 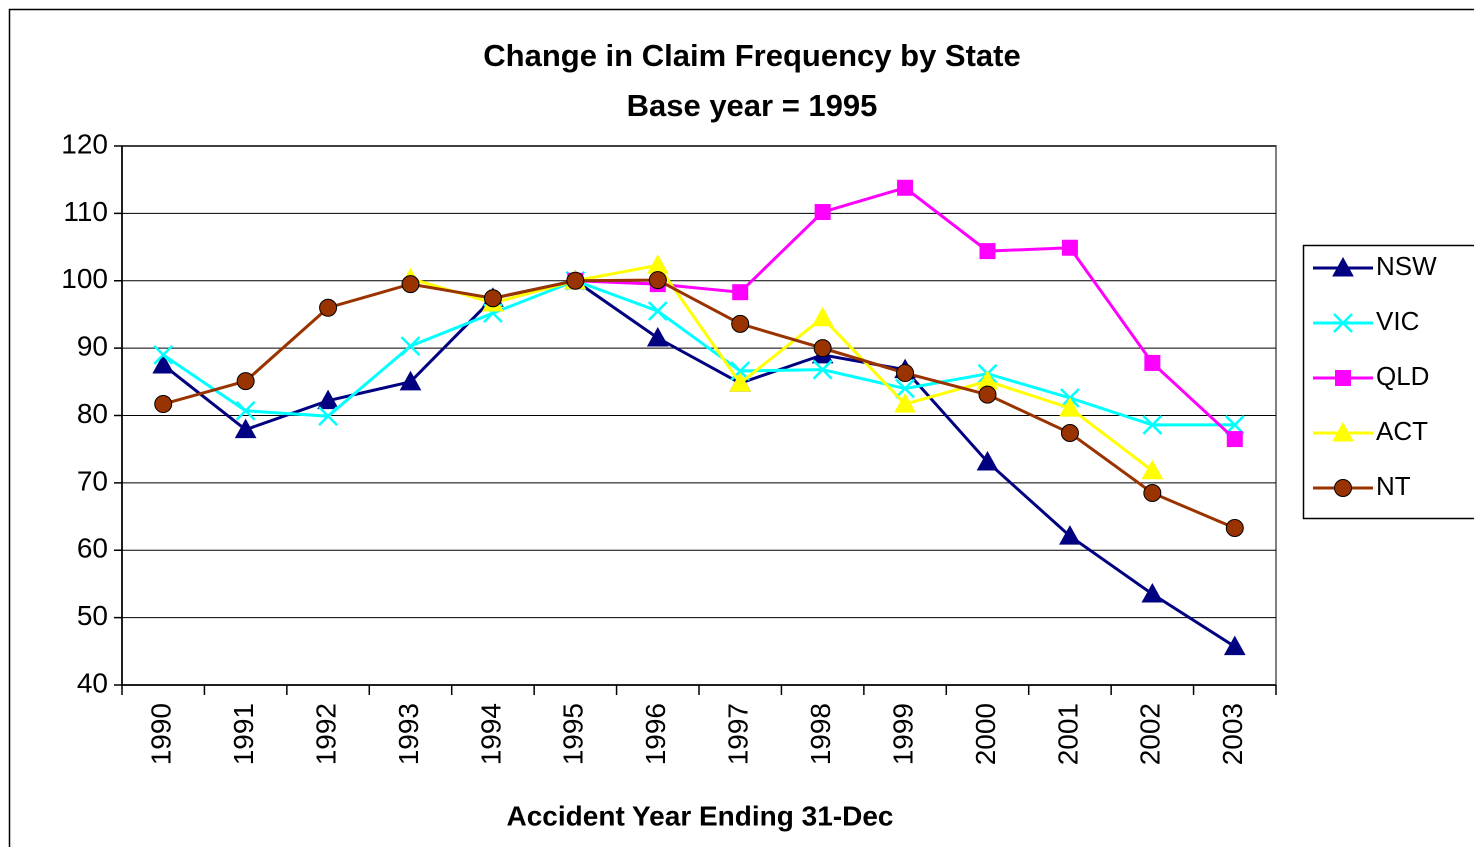 What do you see at coordinates (700, 815) in the screenshot?
I see `x-axis-title: Accident Year Ending 31-Dec` at bounding box center [700, 815].